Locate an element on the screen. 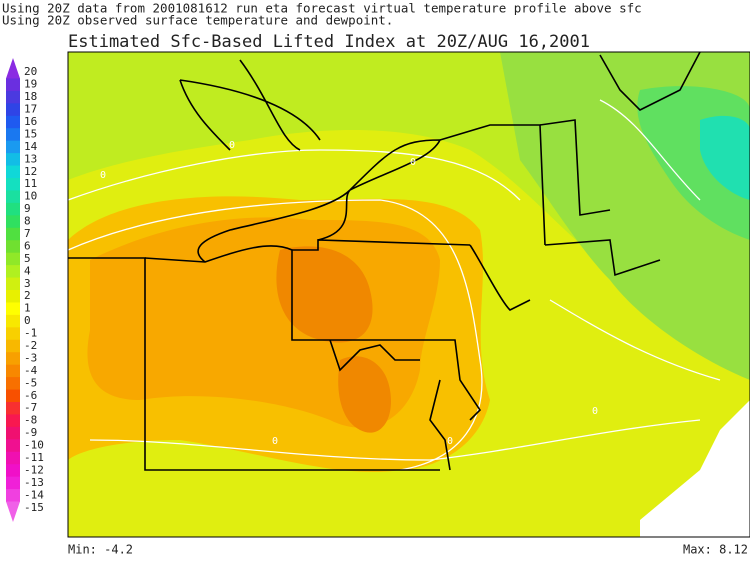  colorbar-label: 18 is located at coordinates (30, 96).